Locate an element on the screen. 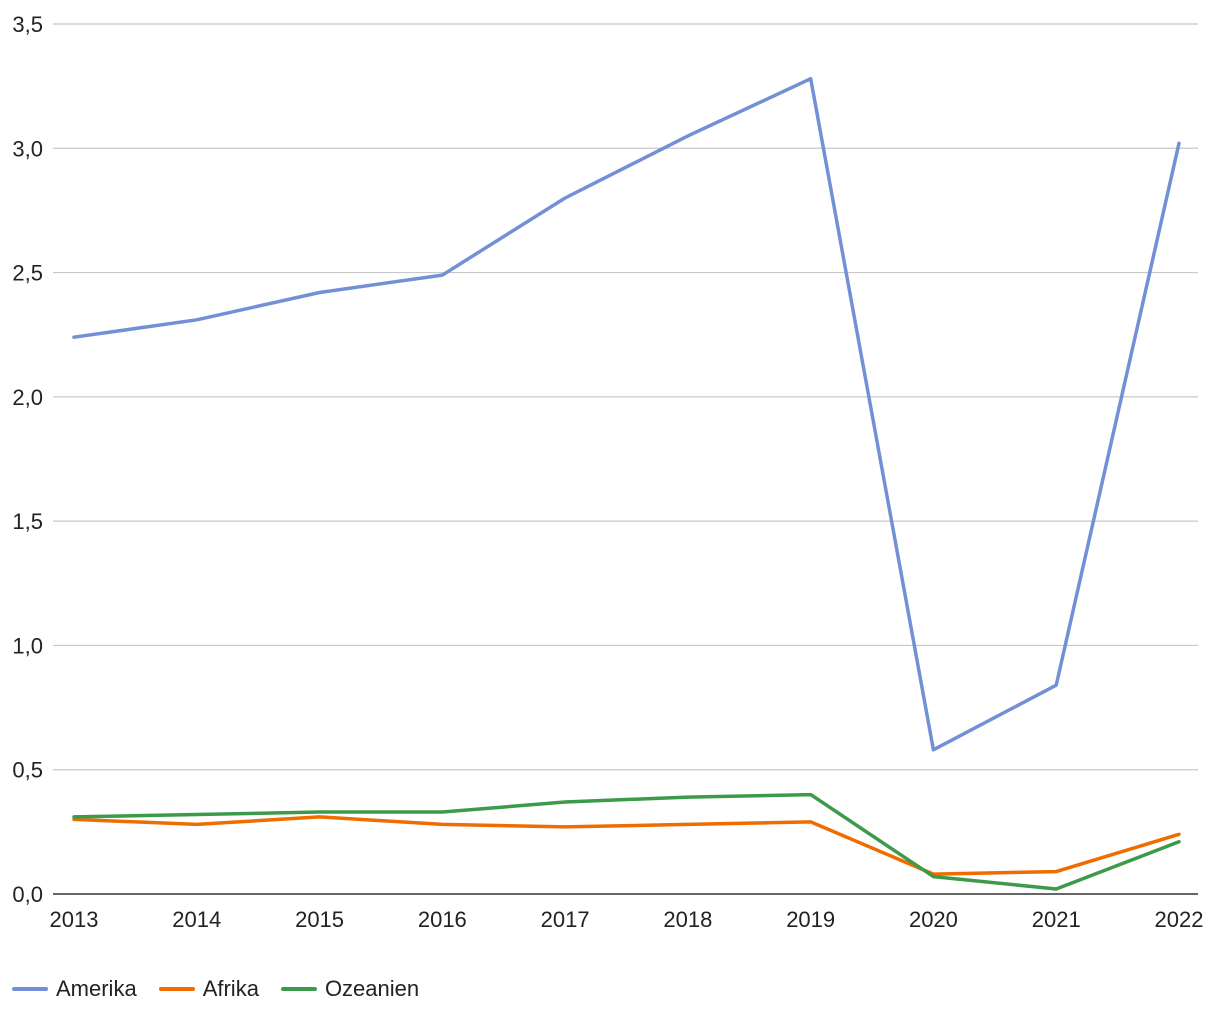 The image size is (1220, 1020). x-tick-label: 2017 is located at coordinates (565, 919).